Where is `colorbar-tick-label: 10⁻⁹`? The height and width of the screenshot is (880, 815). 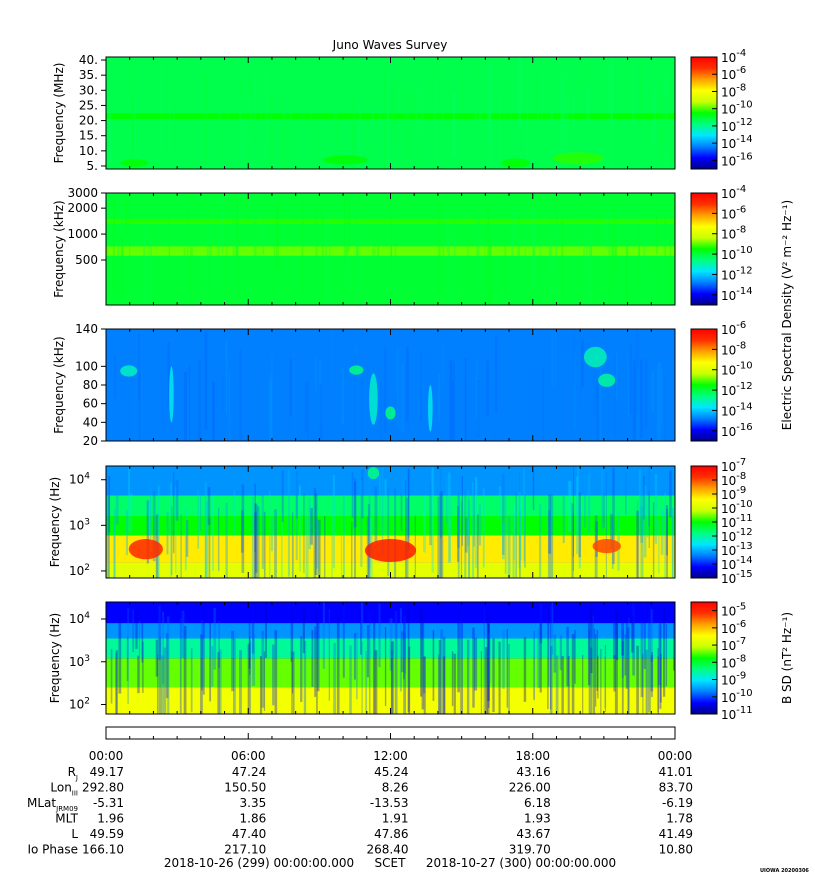
colorbar-tick-label: 10⁻⁹ is located at coordinates (733, 679).